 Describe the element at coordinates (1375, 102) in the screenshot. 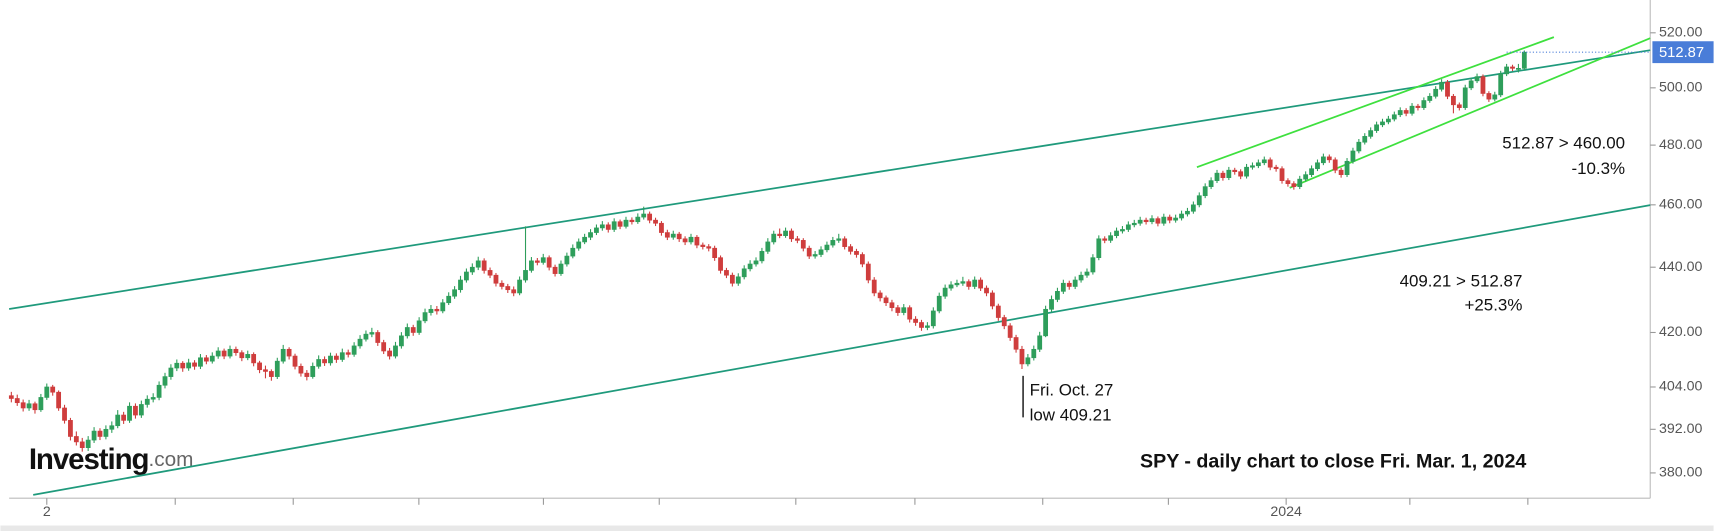

I see `trend-line` at that location.